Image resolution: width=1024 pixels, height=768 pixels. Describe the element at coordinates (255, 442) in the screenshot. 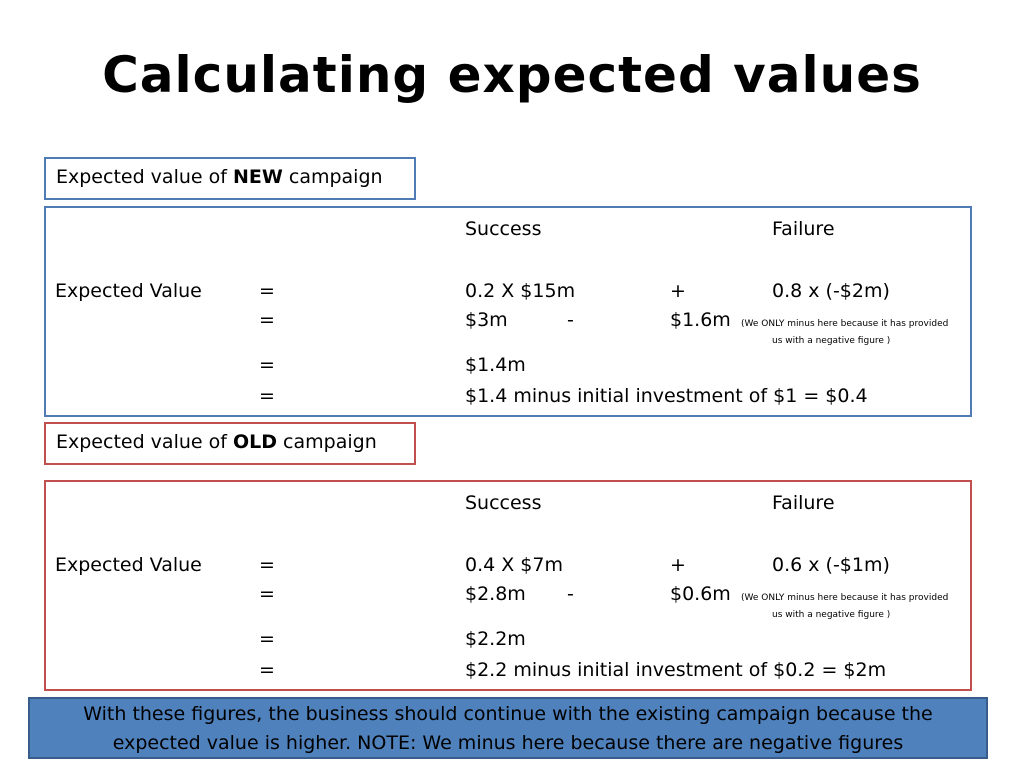

I see `old-label-bold: OLD` at that location.